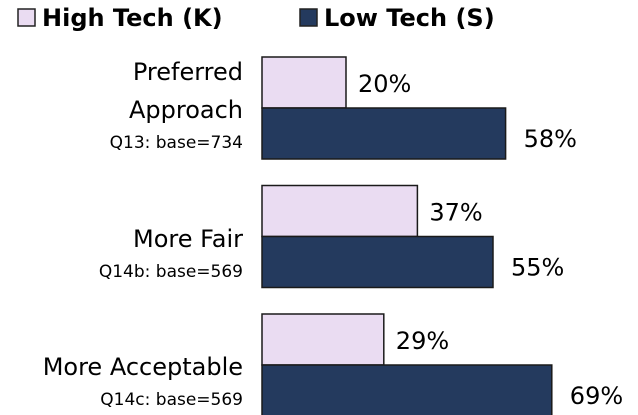  I want to click on value-label: 37%, so click(455, 213).